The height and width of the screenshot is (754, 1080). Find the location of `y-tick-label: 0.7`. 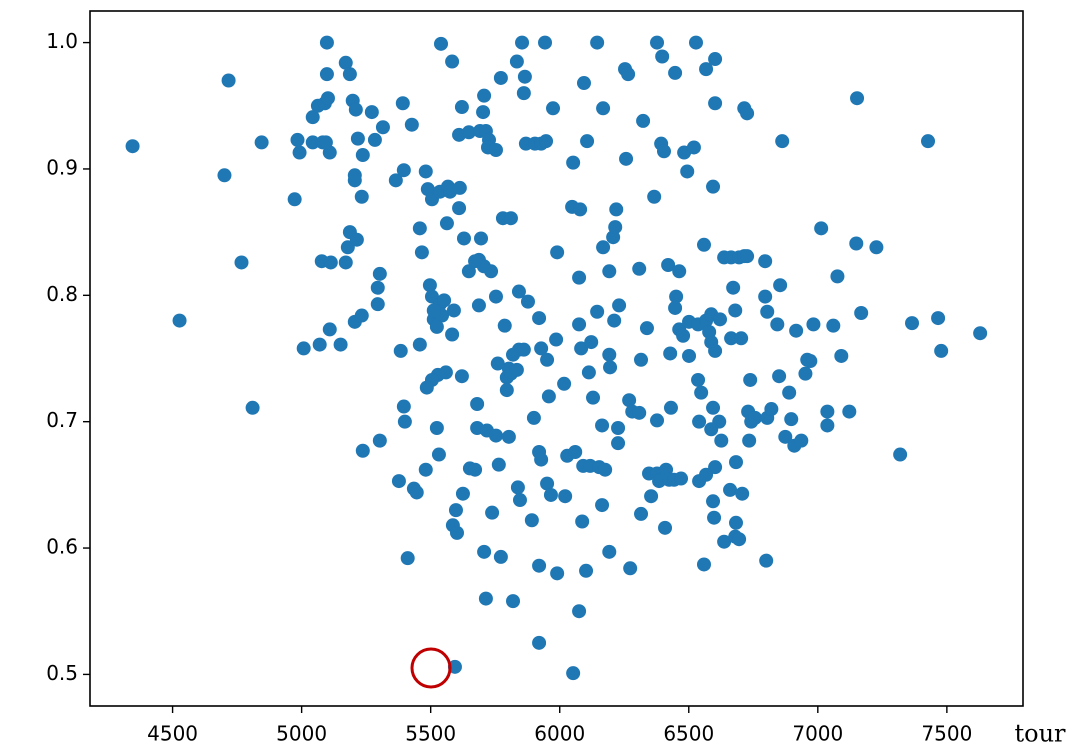

y-tick-label: 0.7 is located at coordinates (62, 420).